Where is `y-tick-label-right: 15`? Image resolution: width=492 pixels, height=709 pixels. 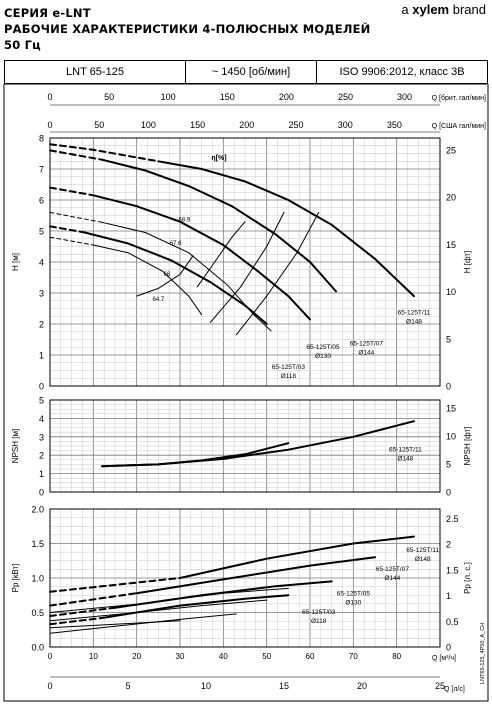 y-tick-label-right: 15 is located at coordinates (451, 408).